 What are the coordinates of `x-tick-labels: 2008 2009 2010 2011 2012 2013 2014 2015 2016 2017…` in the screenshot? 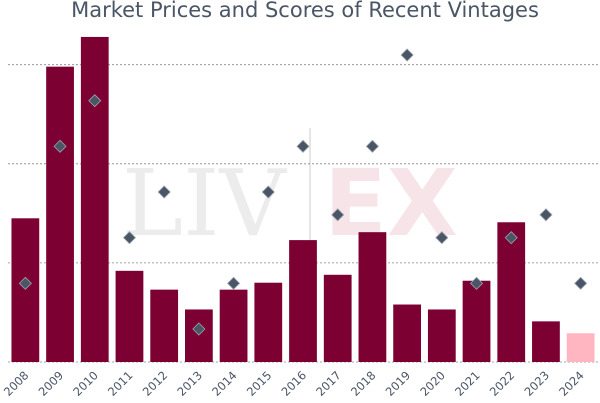 It's located at (294, 383).